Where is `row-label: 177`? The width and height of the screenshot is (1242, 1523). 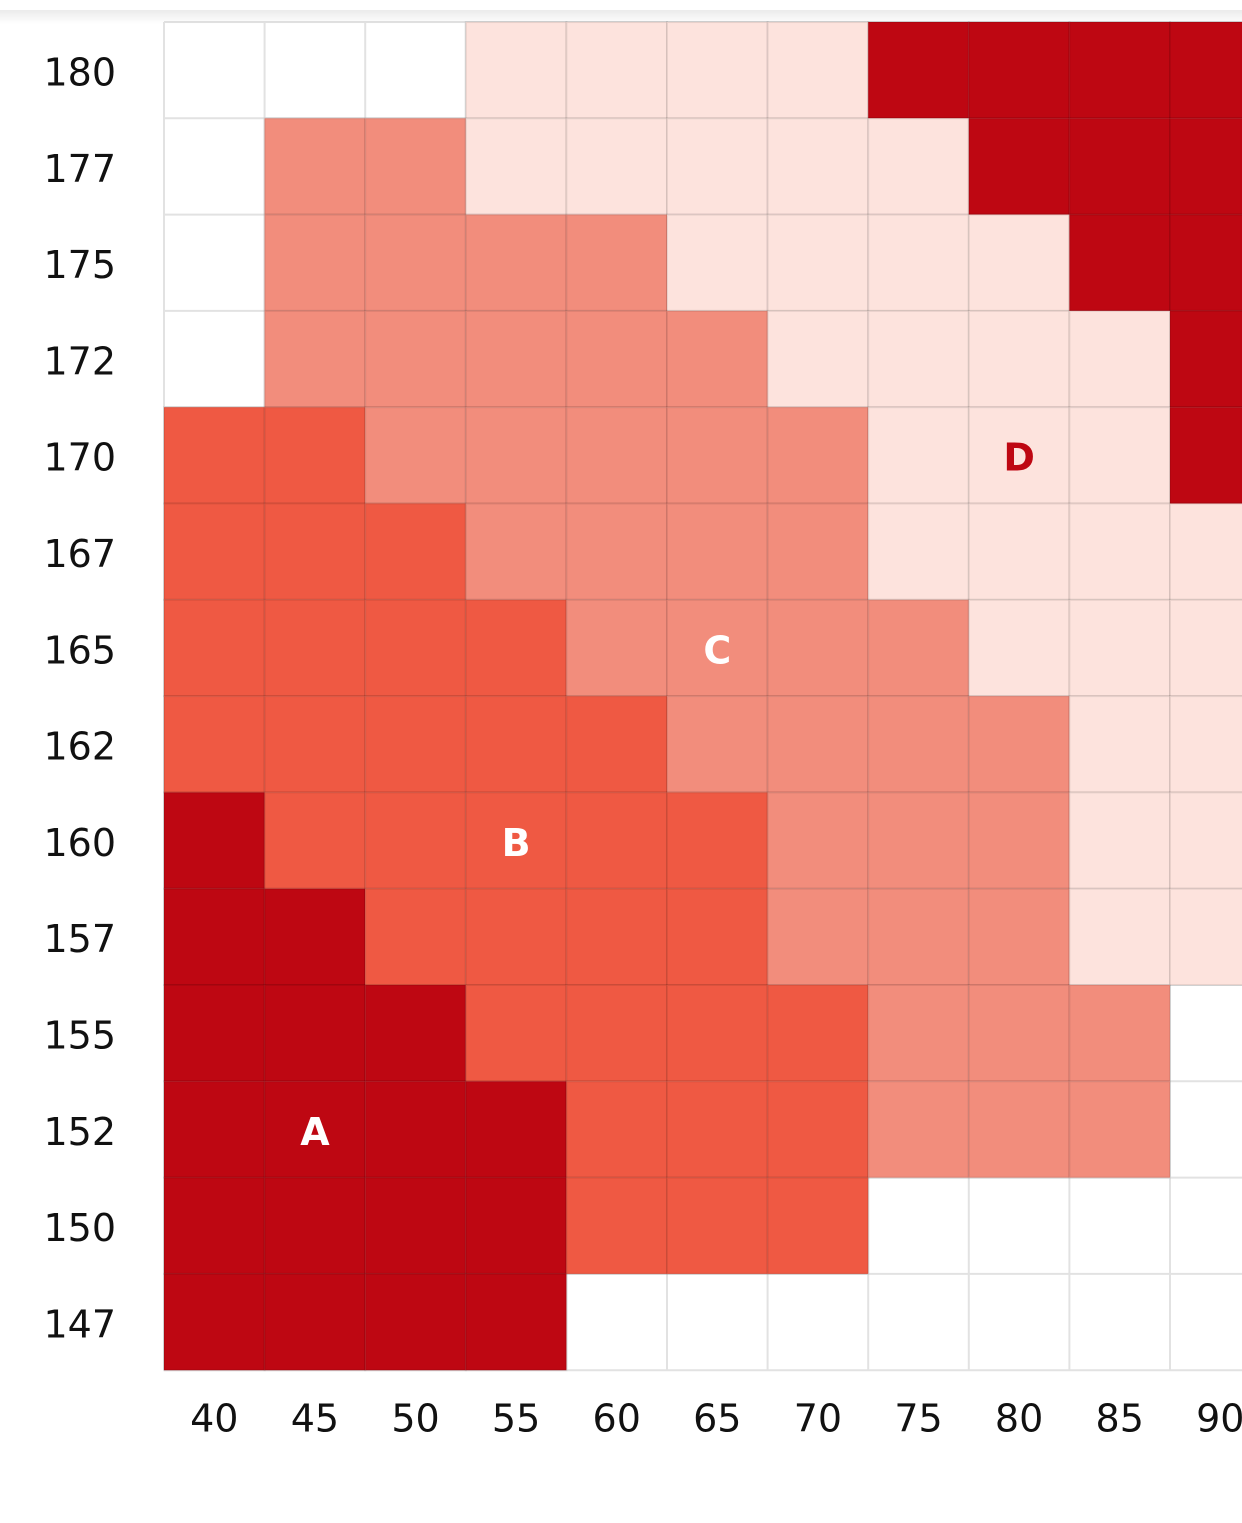 row-label: 177 is located at coordinates (79, 169).